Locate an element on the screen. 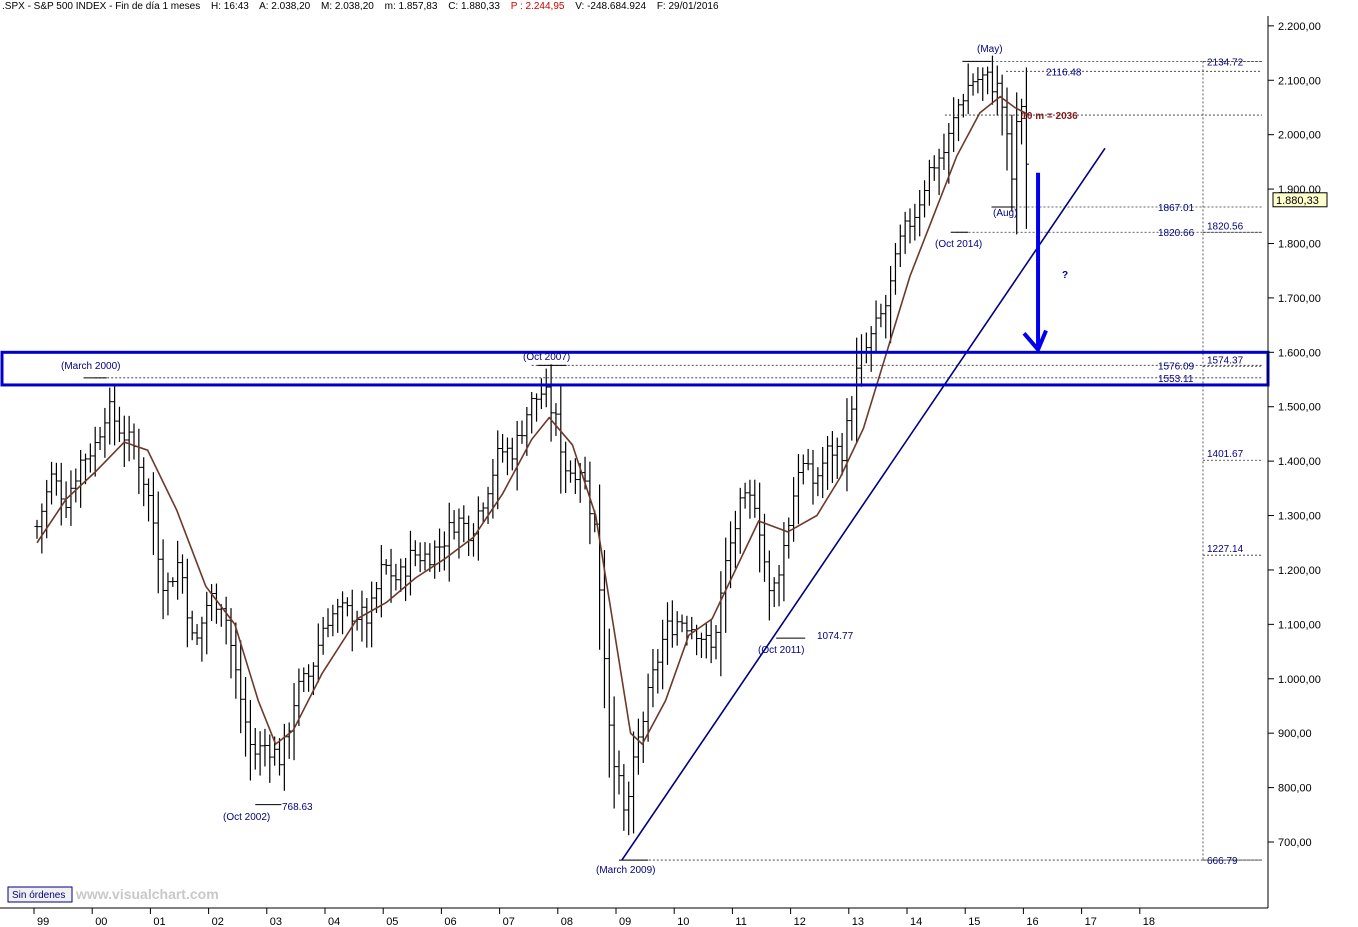  x-tick-label: 12 is located at coordinates (800, 921).